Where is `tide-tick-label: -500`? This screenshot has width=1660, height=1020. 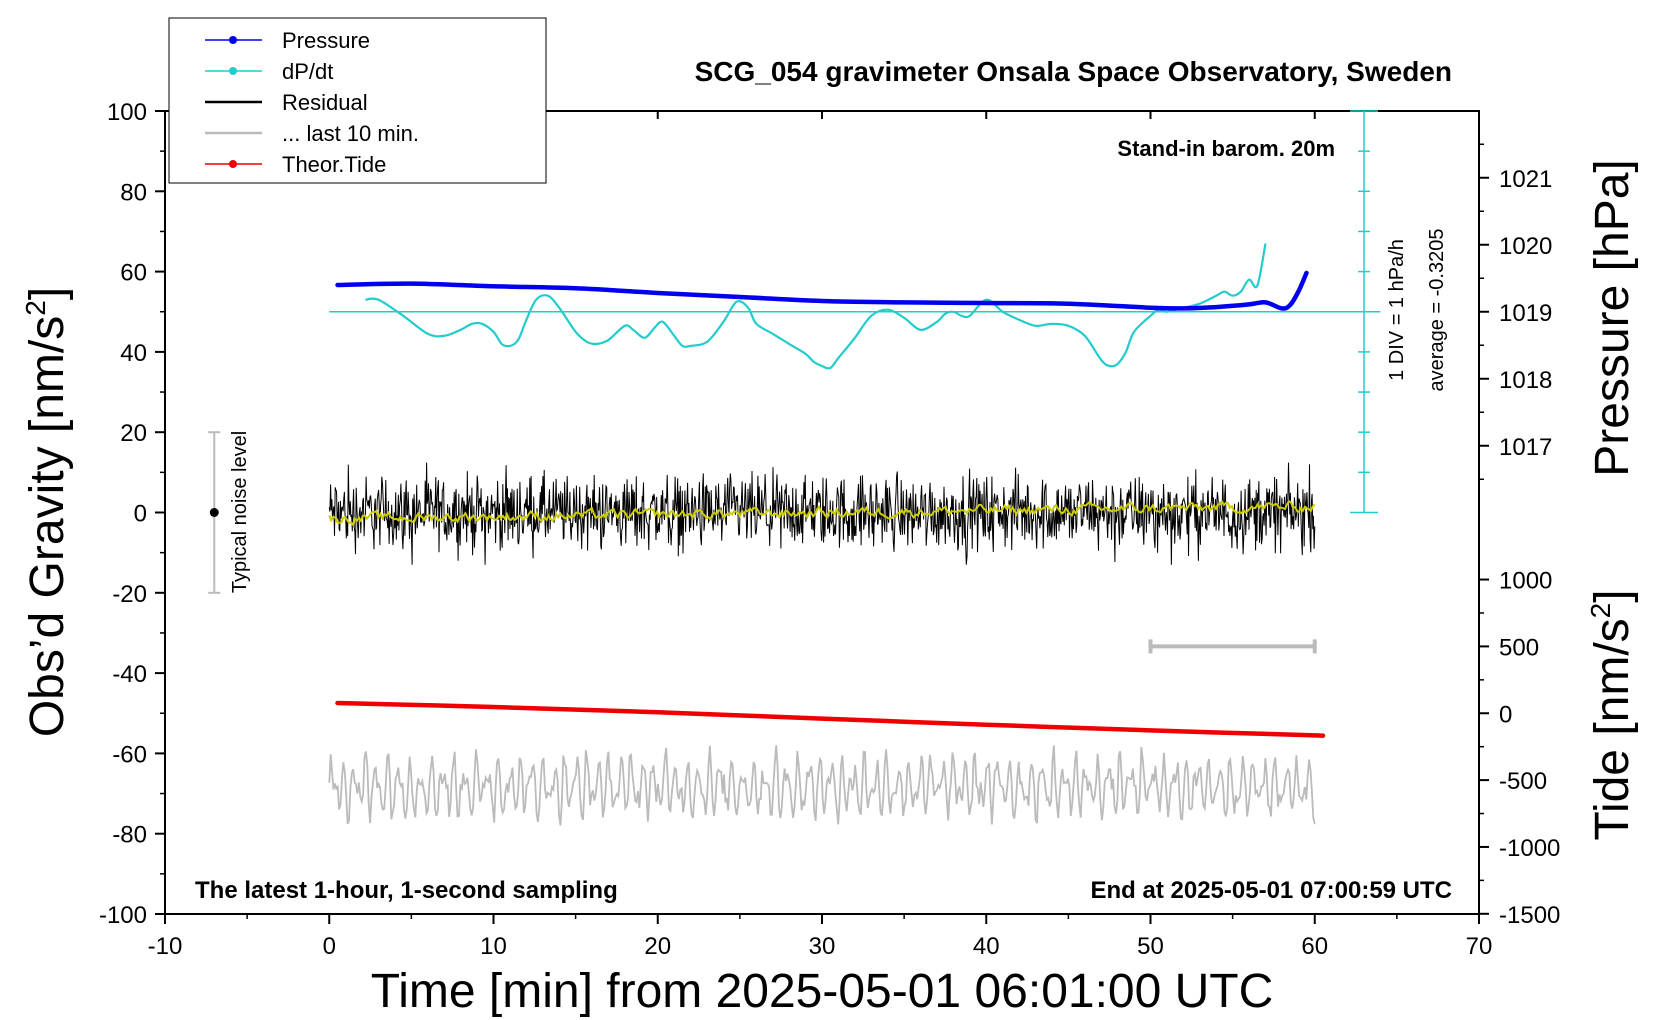
tide-tick-label: -500 is located at coordinates (1523, 781).